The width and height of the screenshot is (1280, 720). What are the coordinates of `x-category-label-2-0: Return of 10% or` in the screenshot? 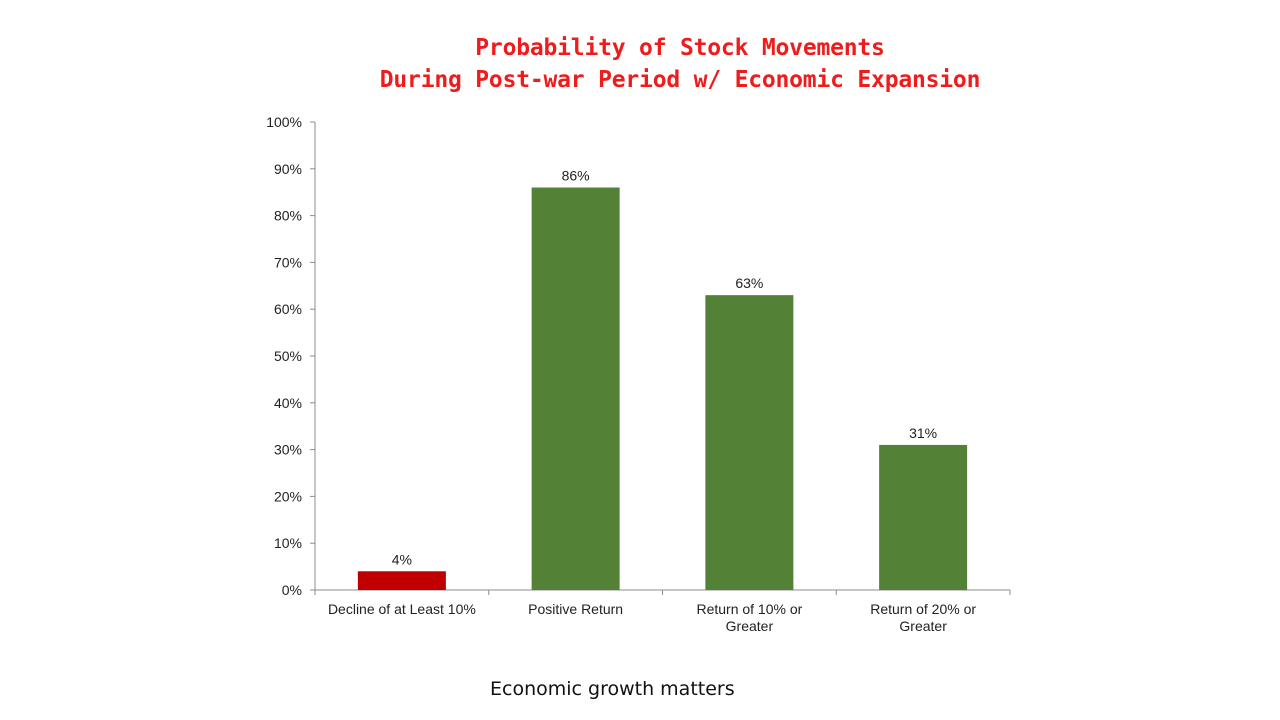 It's located at (749, 609).